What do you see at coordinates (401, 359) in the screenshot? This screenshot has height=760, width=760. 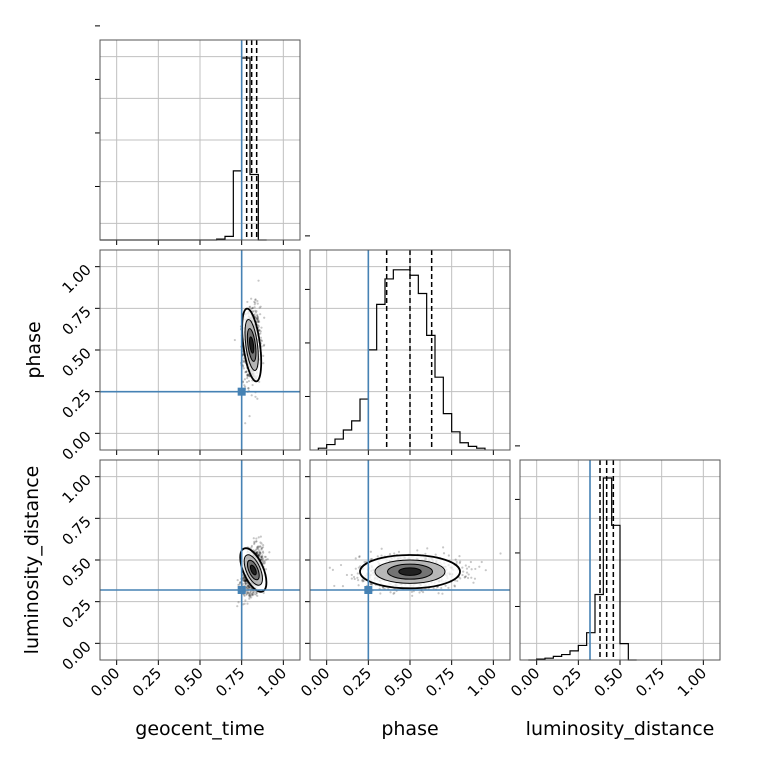 I see `histogram-phase` at bounding box center [401, 359].